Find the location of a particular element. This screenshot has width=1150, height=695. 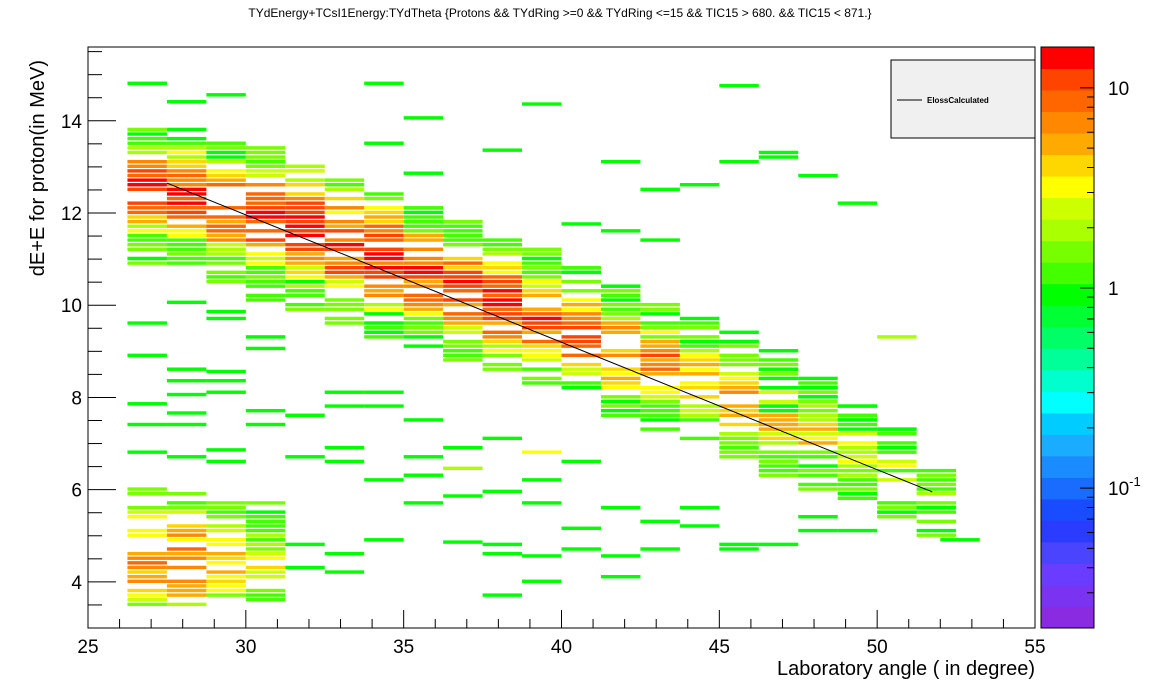

legend-box is located at coordinates (963, 99).